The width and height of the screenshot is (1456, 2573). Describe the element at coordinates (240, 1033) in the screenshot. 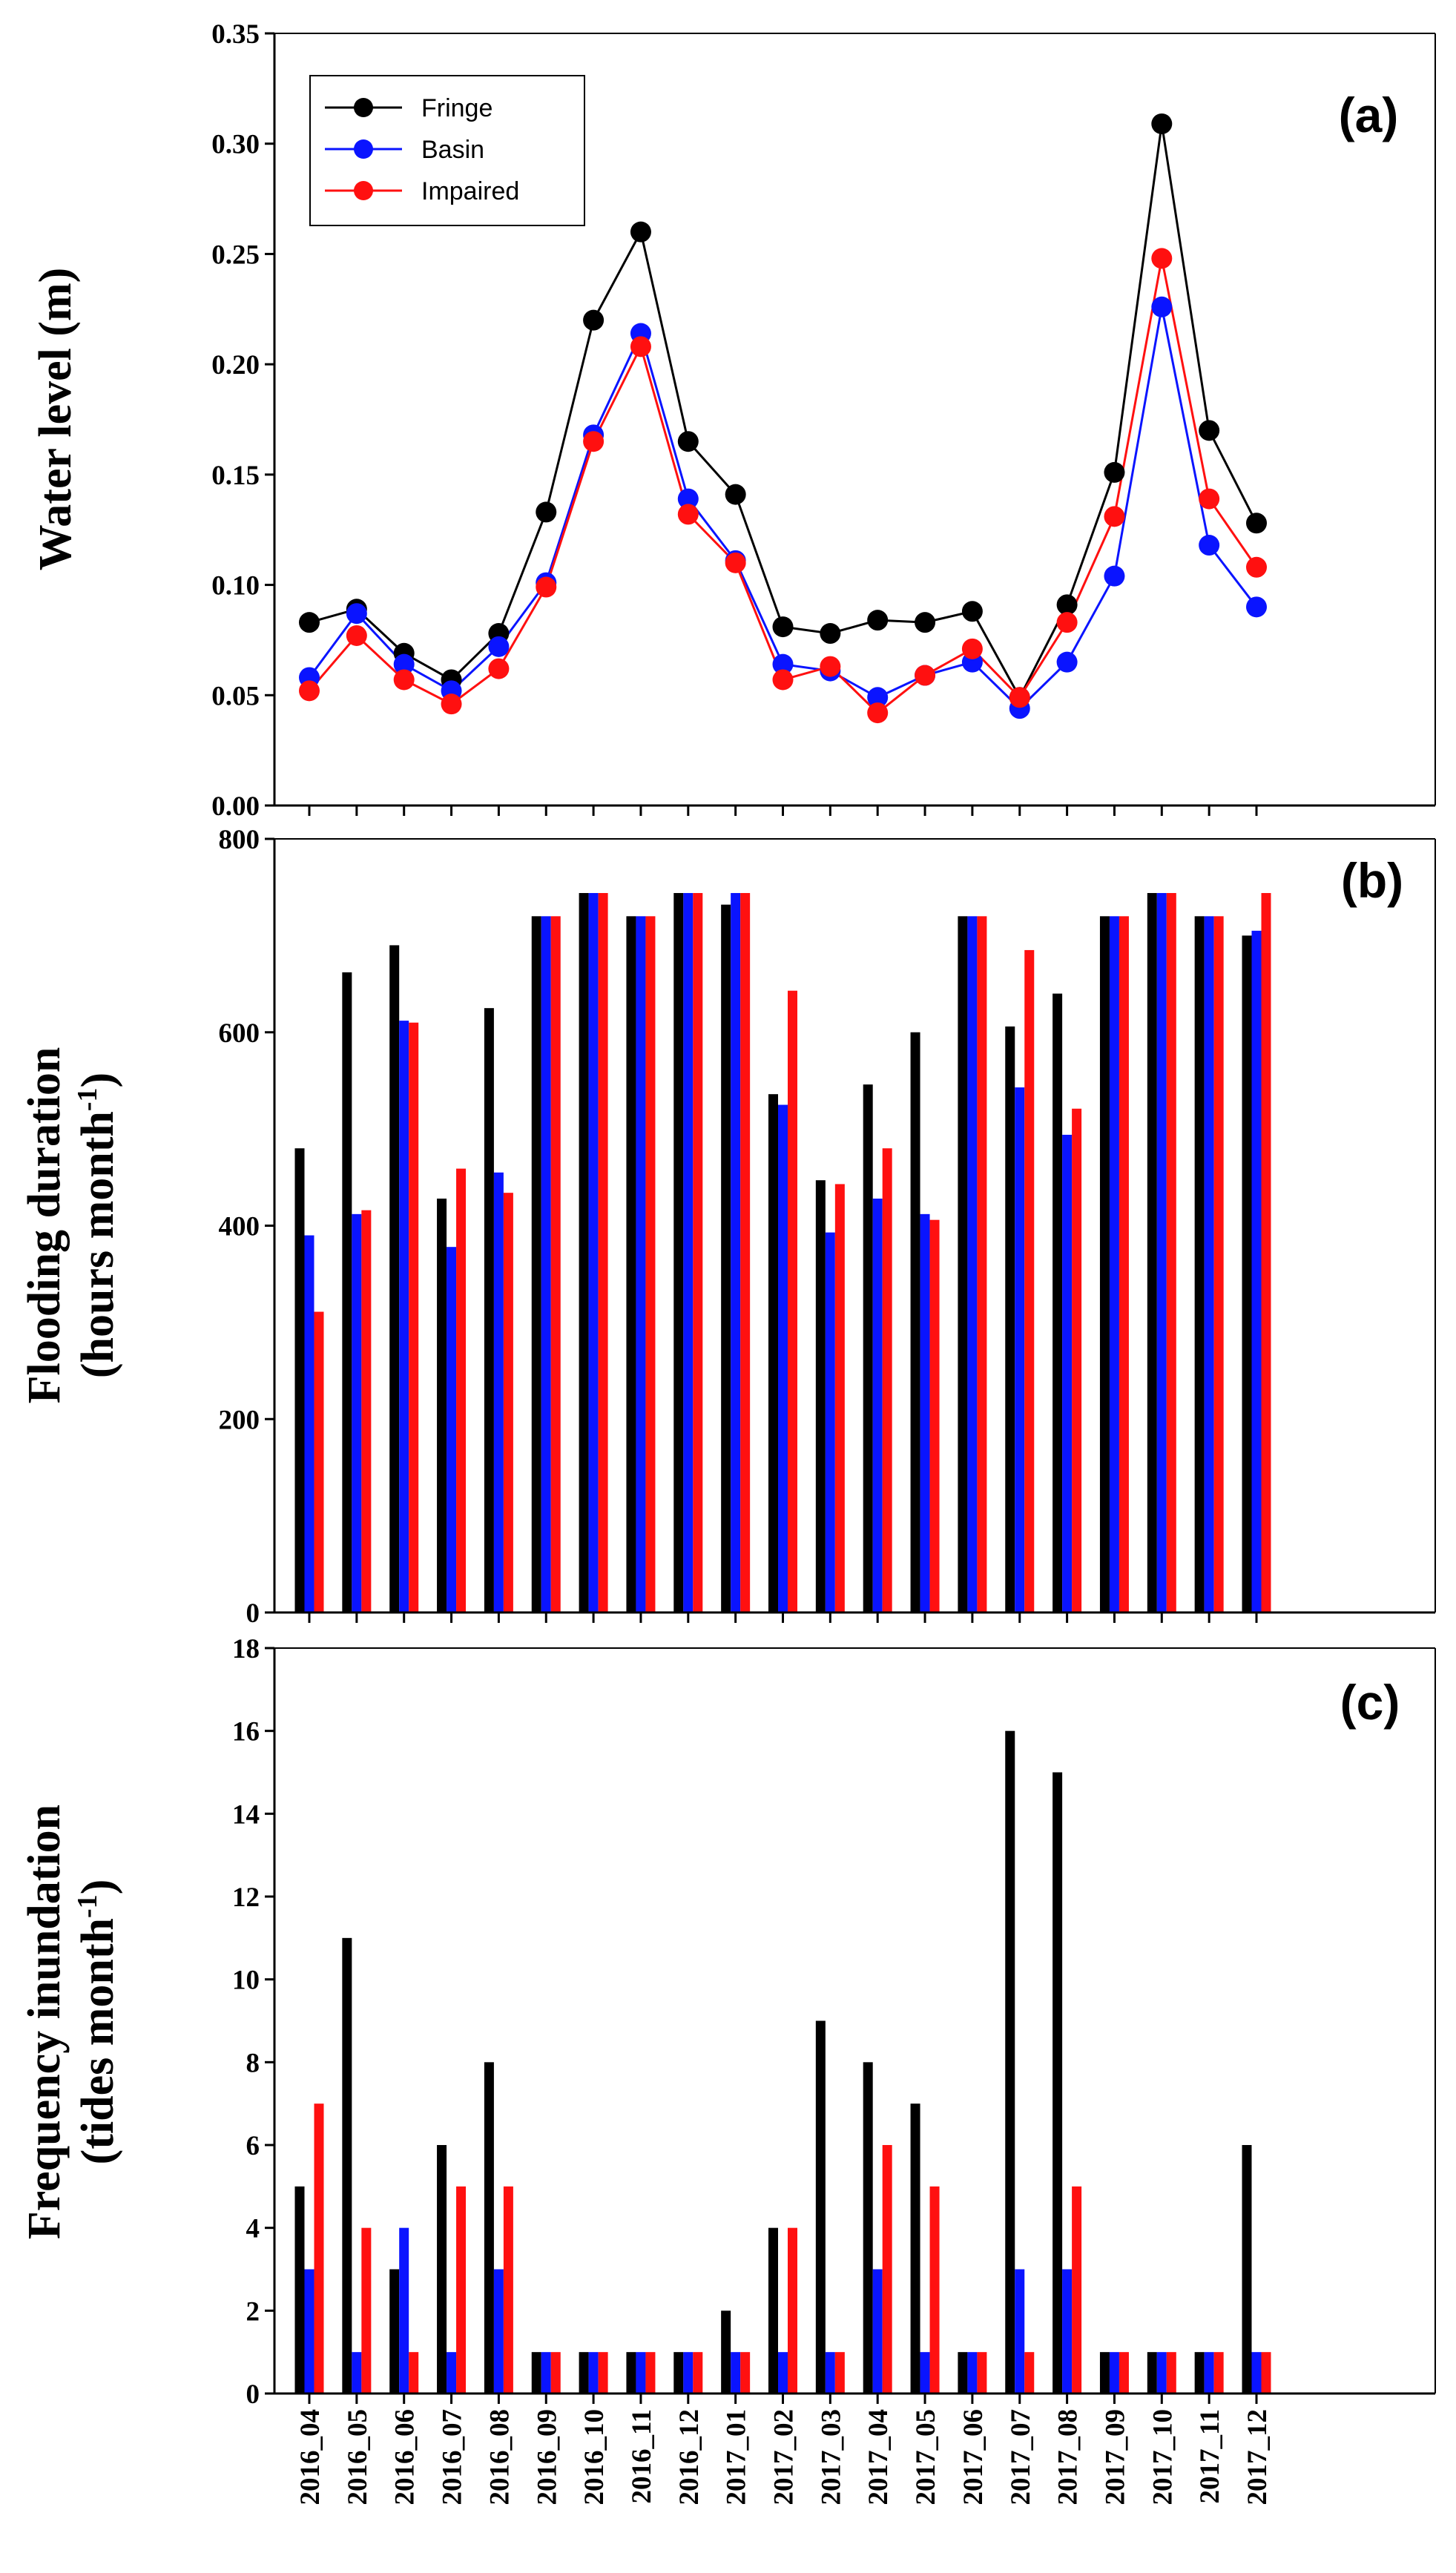

I see `panel-b-ytick-label: 600` at that location.